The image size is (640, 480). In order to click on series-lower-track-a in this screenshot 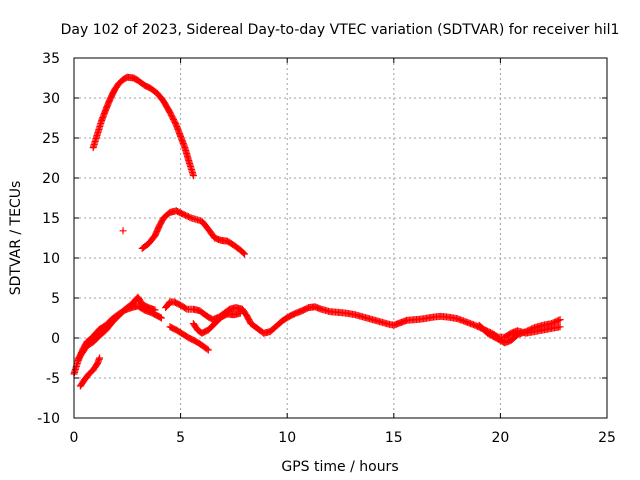, I will do `click(90, 372)`.